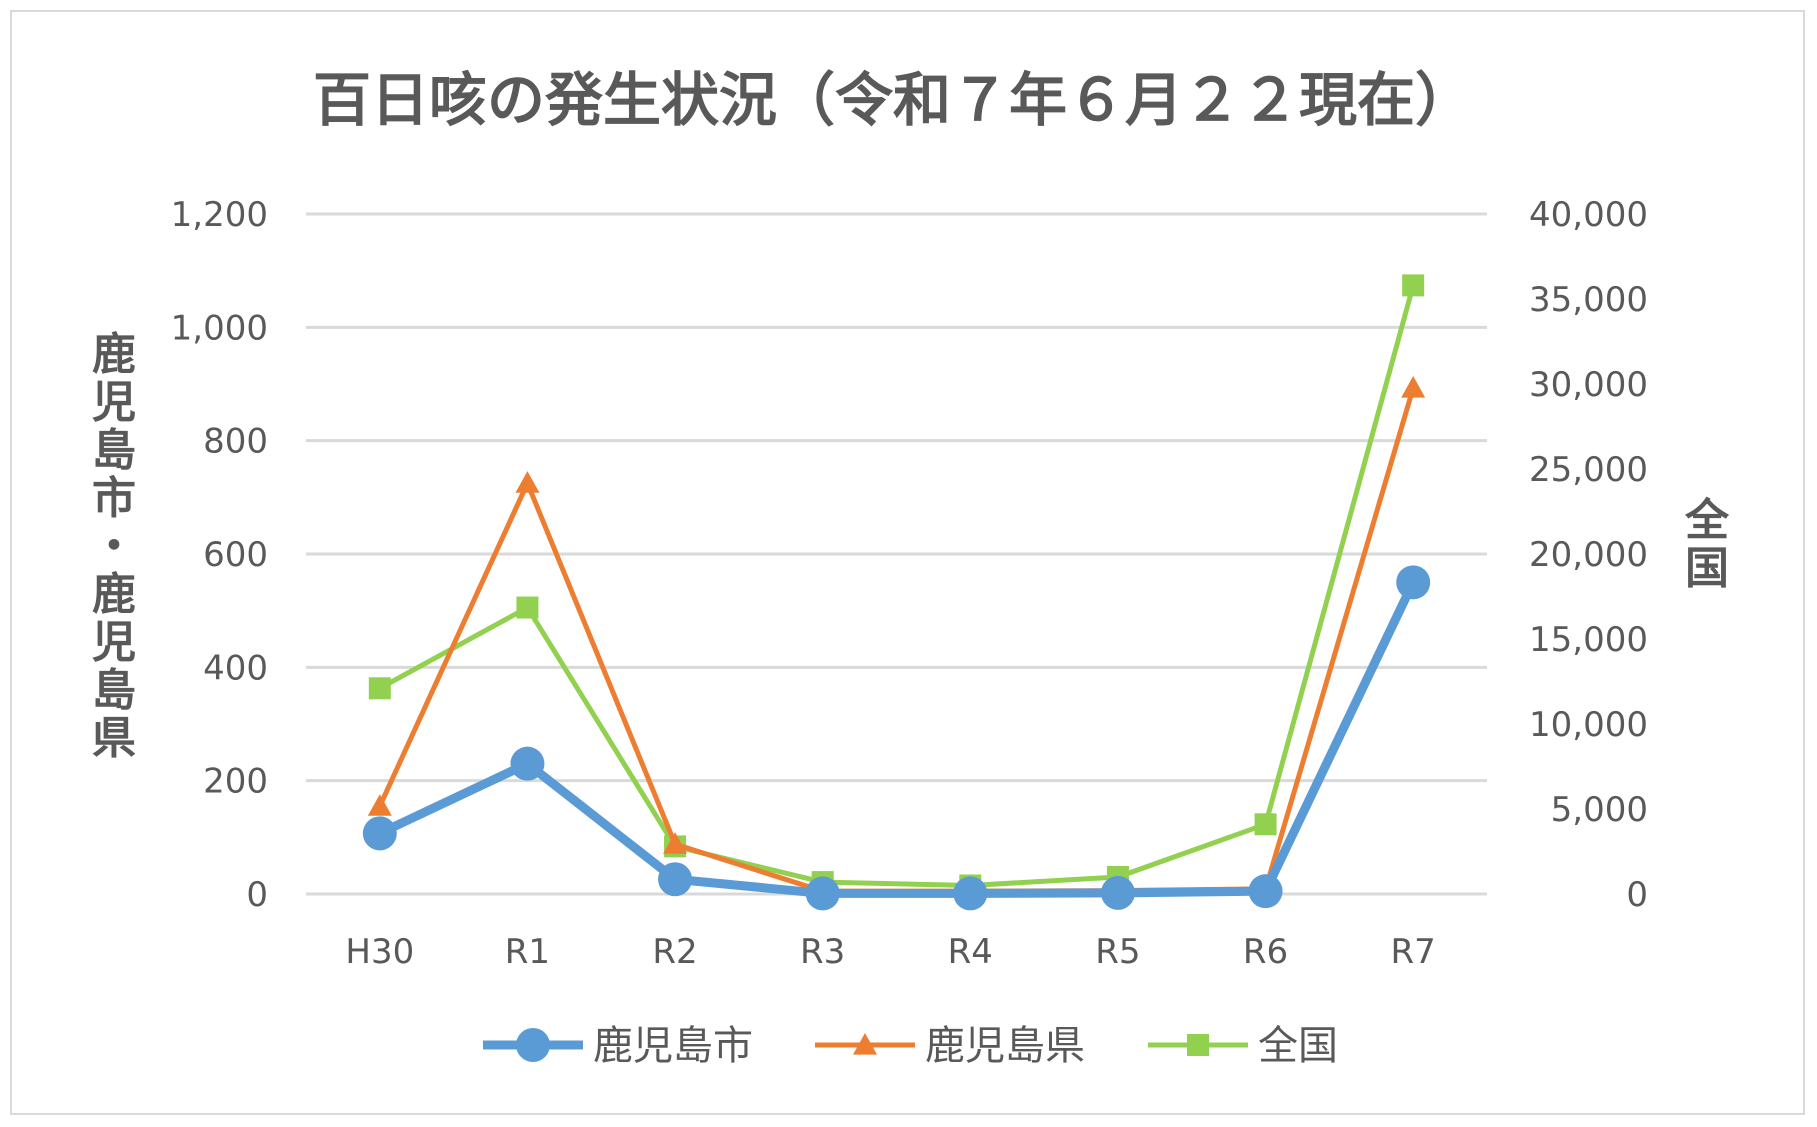 This screenshot has width=1817, height=1127. What do you see at coordinates (1588, 385) in the screenshot?
I see `right-tick-label: 30,000` at bounding box center [1588, 385].